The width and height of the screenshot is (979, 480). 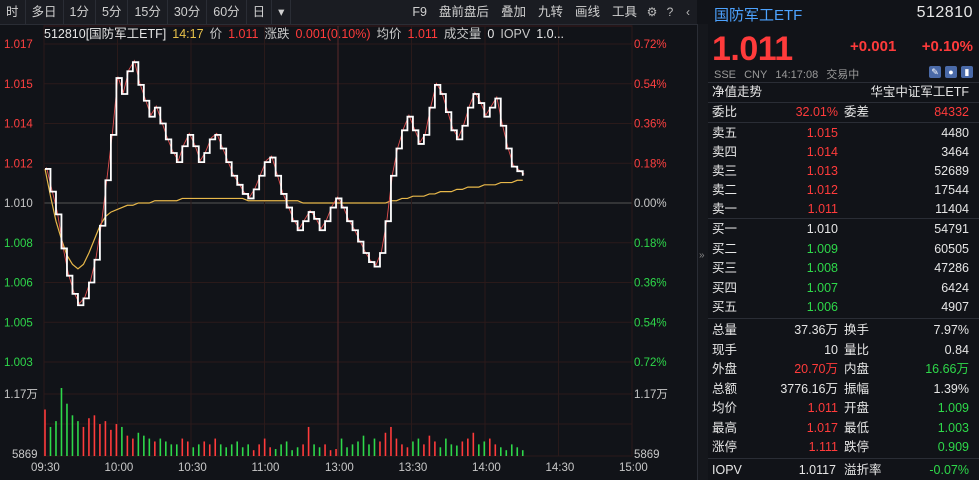 I want to click on bid-level-3: 买三 1.008 47286, so click(x=843, y=268).